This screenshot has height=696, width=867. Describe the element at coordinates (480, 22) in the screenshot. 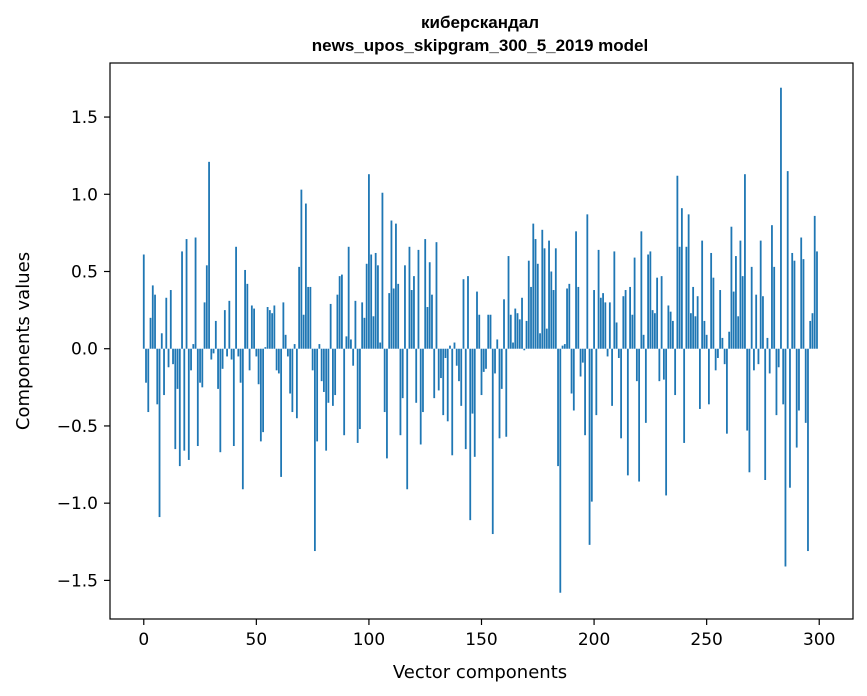

I see `chart-title-line-1: киберскандал` at that location.